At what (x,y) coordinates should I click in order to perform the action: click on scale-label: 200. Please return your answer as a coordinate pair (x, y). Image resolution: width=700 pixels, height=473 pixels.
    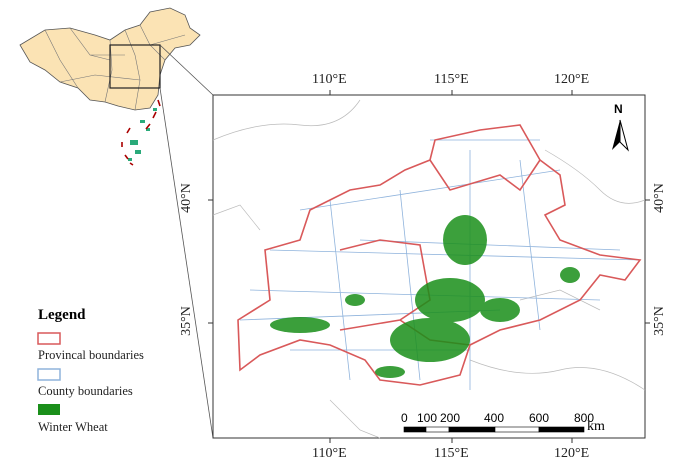
    Looking at the image, I should click on (450, 418).